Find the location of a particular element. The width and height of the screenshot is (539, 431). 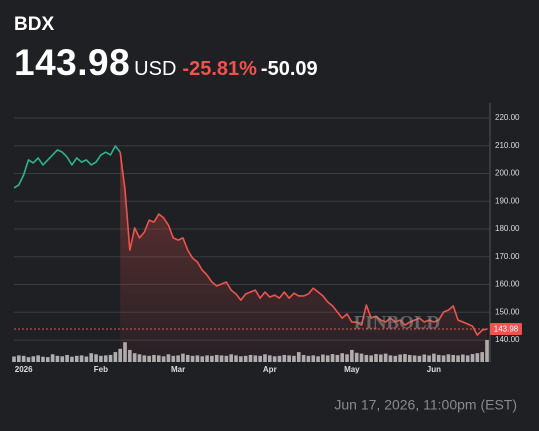

change-percent: -25.81% is located at coordinates (219, 69).